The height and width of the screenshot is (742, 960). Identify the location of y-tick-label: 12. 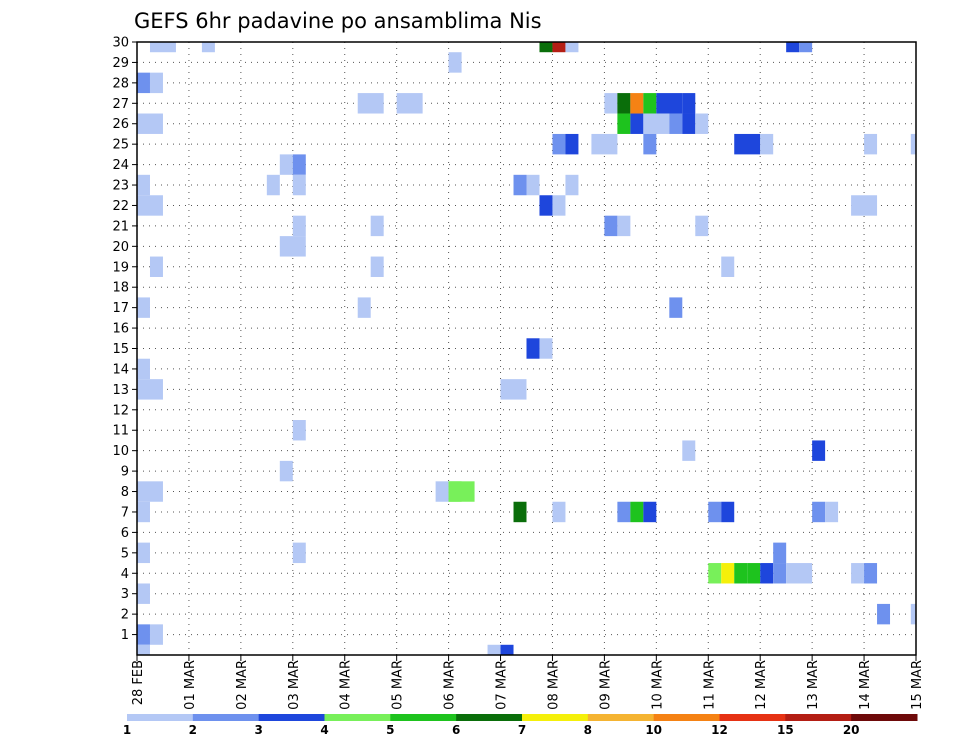
(120, 410).